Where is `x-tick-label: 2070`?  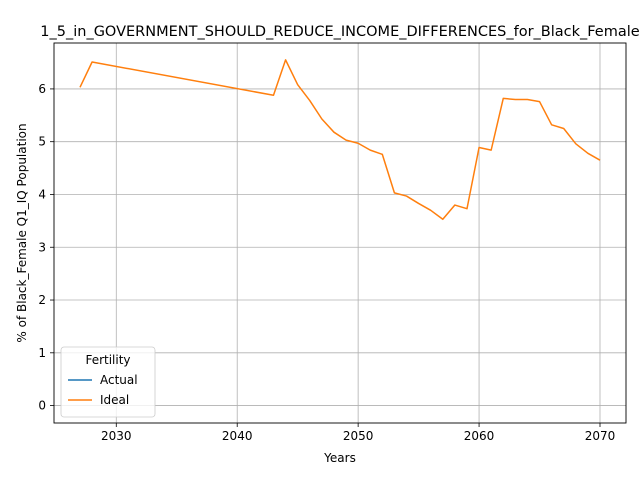
x-tick-label: 2070 is located at coordinates (600, 436).